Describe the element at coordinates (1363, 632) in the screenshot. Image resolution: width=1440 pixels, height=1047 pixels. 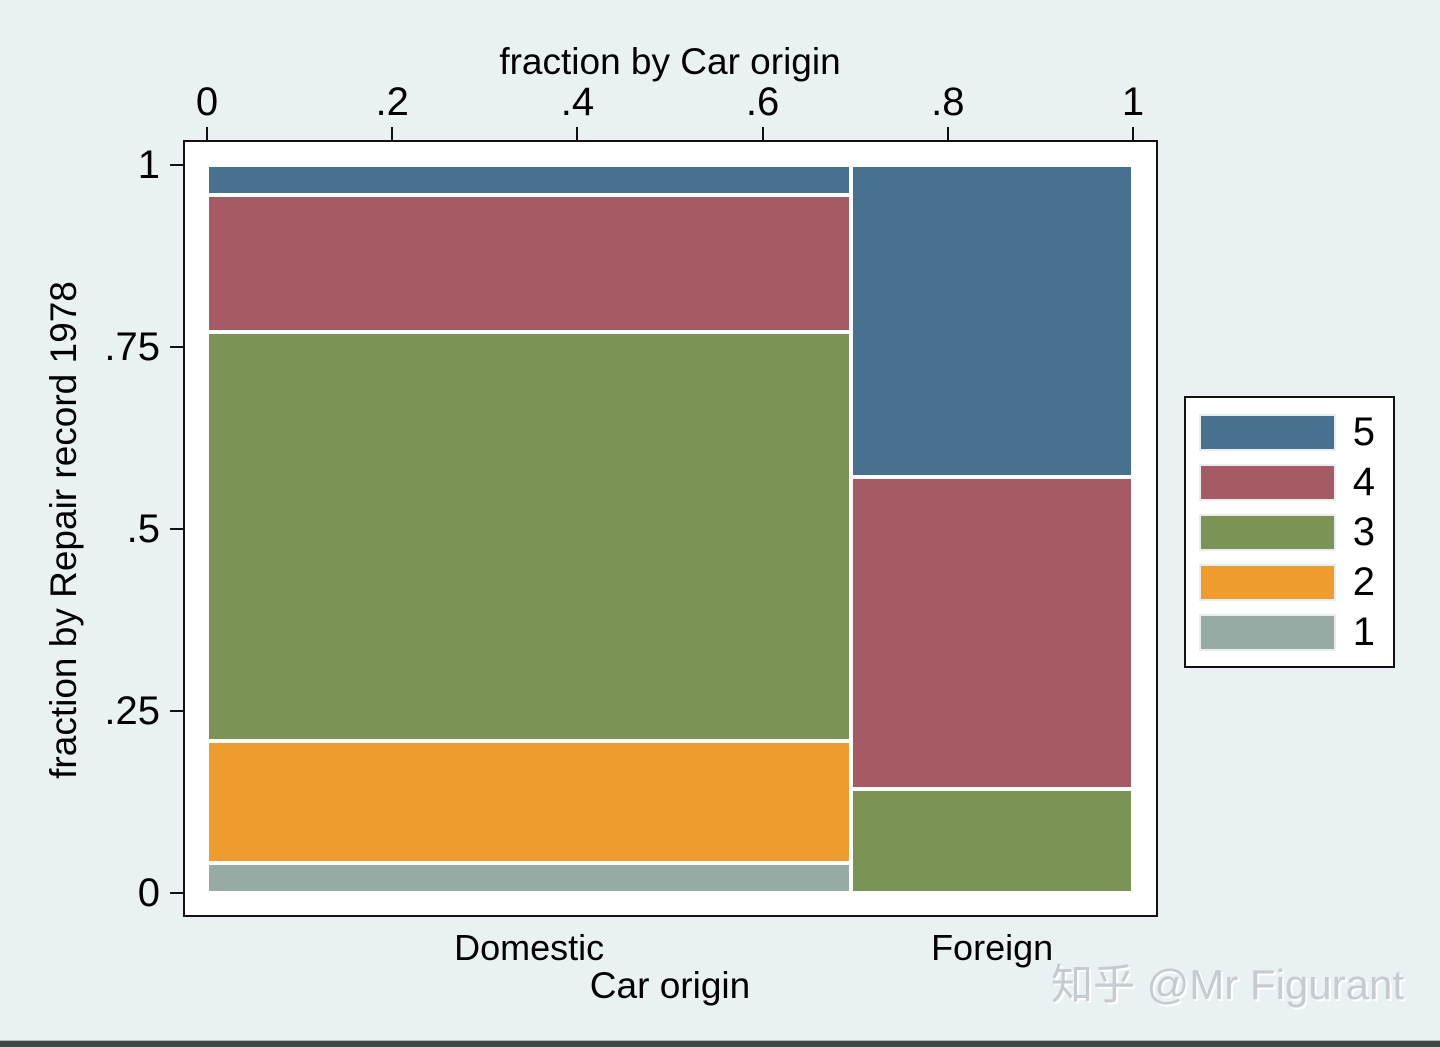
I see `legend-label-1: 1` at that location.